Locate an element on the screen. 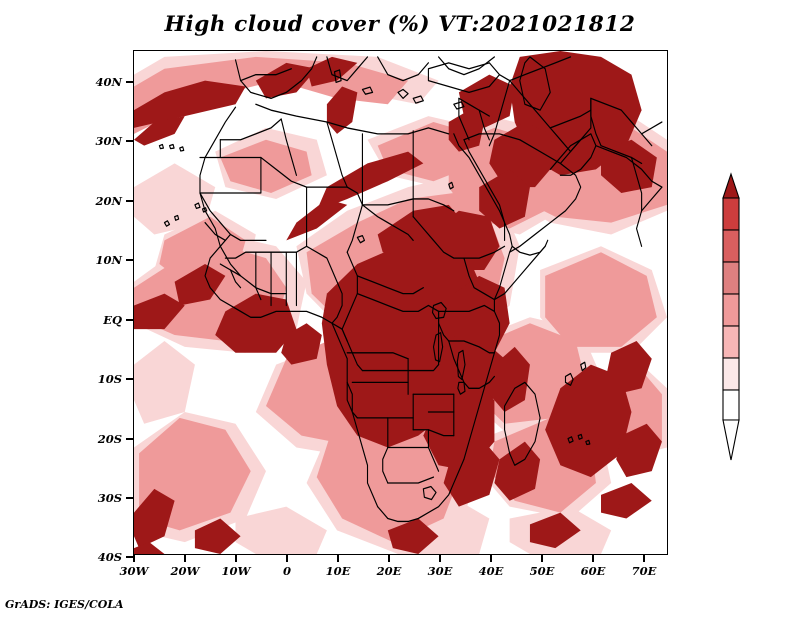  x-axis-label-70e: 70E is located at coordinates (644, 571).